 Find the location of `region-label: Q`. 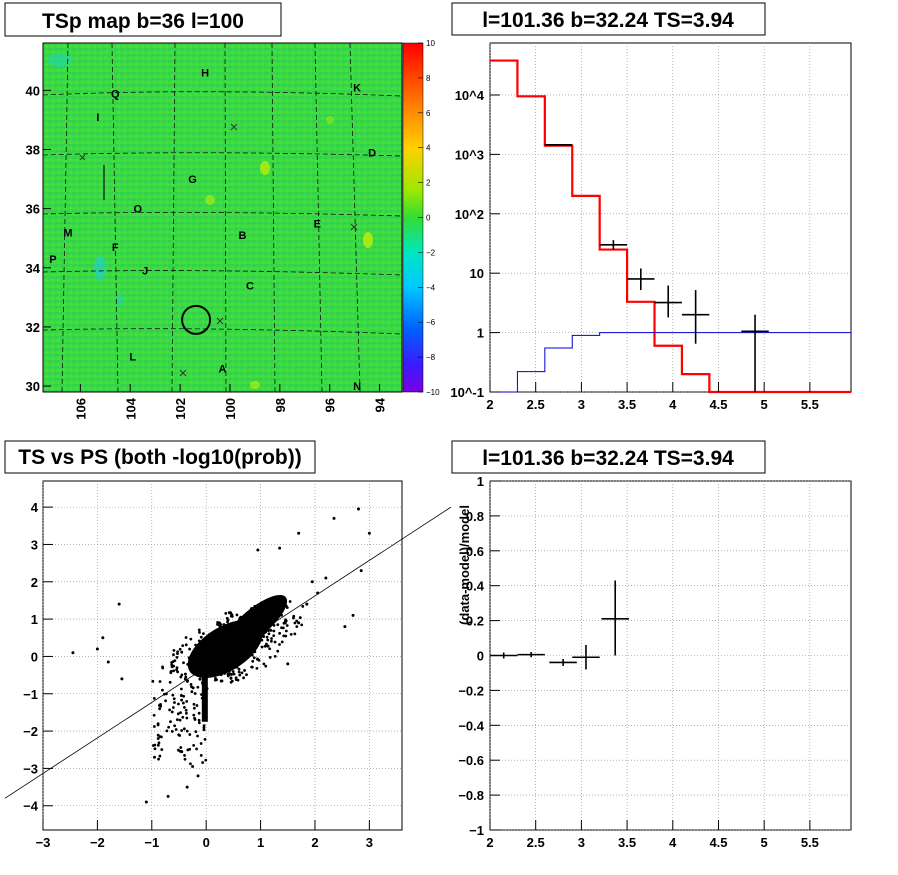

region-label: Q is located at coordinates (115, 94).